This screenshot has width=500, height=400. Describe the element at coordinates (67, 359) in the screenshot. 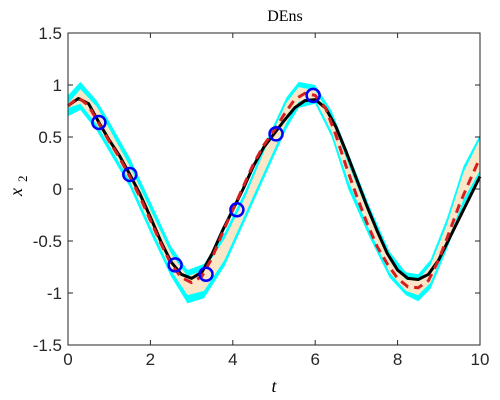

I see `x-tick-label: 0` at that location.